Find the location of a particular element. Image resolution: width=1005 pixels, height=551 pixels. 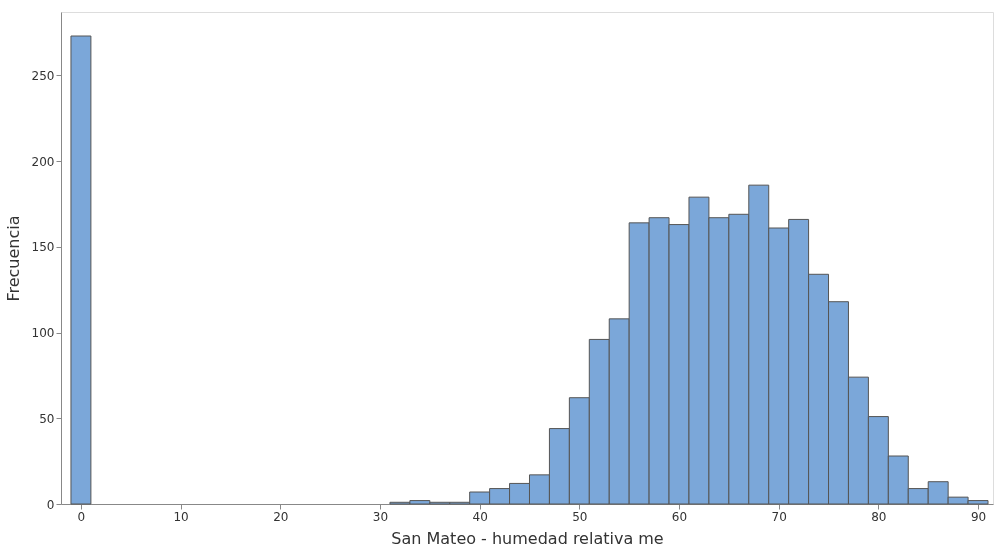

x-tick-label: 80 is located at coordinates (879, 516).